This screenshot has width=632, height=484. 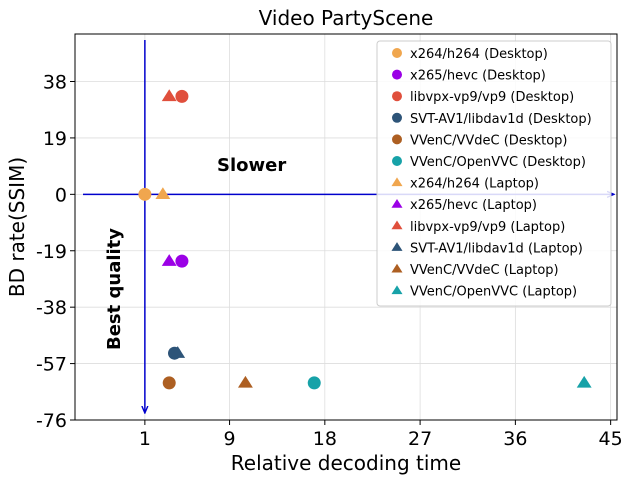 I want to click on best-quality-annotation: Best quality, so click(x=114, y=289).